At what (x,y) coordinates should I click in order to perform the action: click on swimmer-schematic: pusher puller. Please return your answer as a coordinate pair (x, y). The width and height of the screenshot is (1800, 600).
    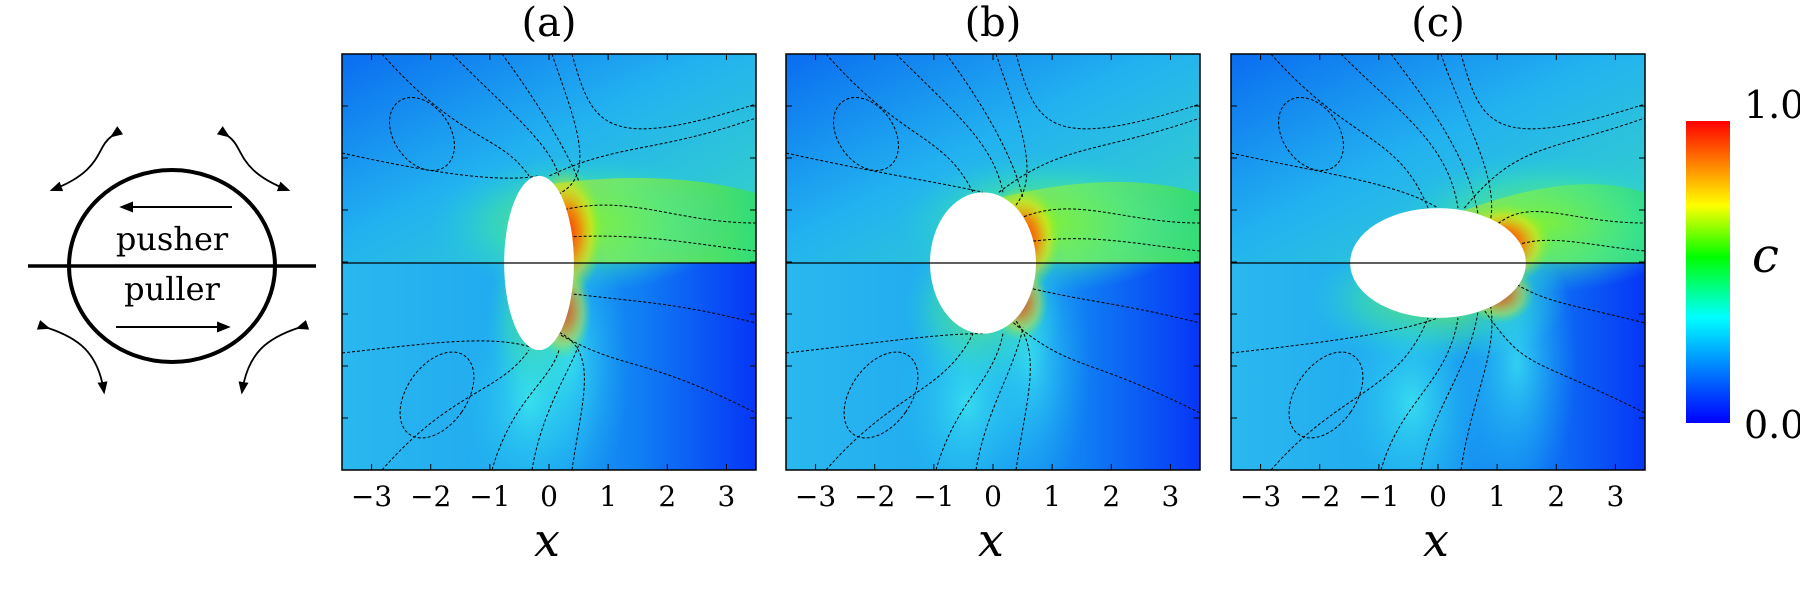
    Looking at the image, I should click on (172, 260).